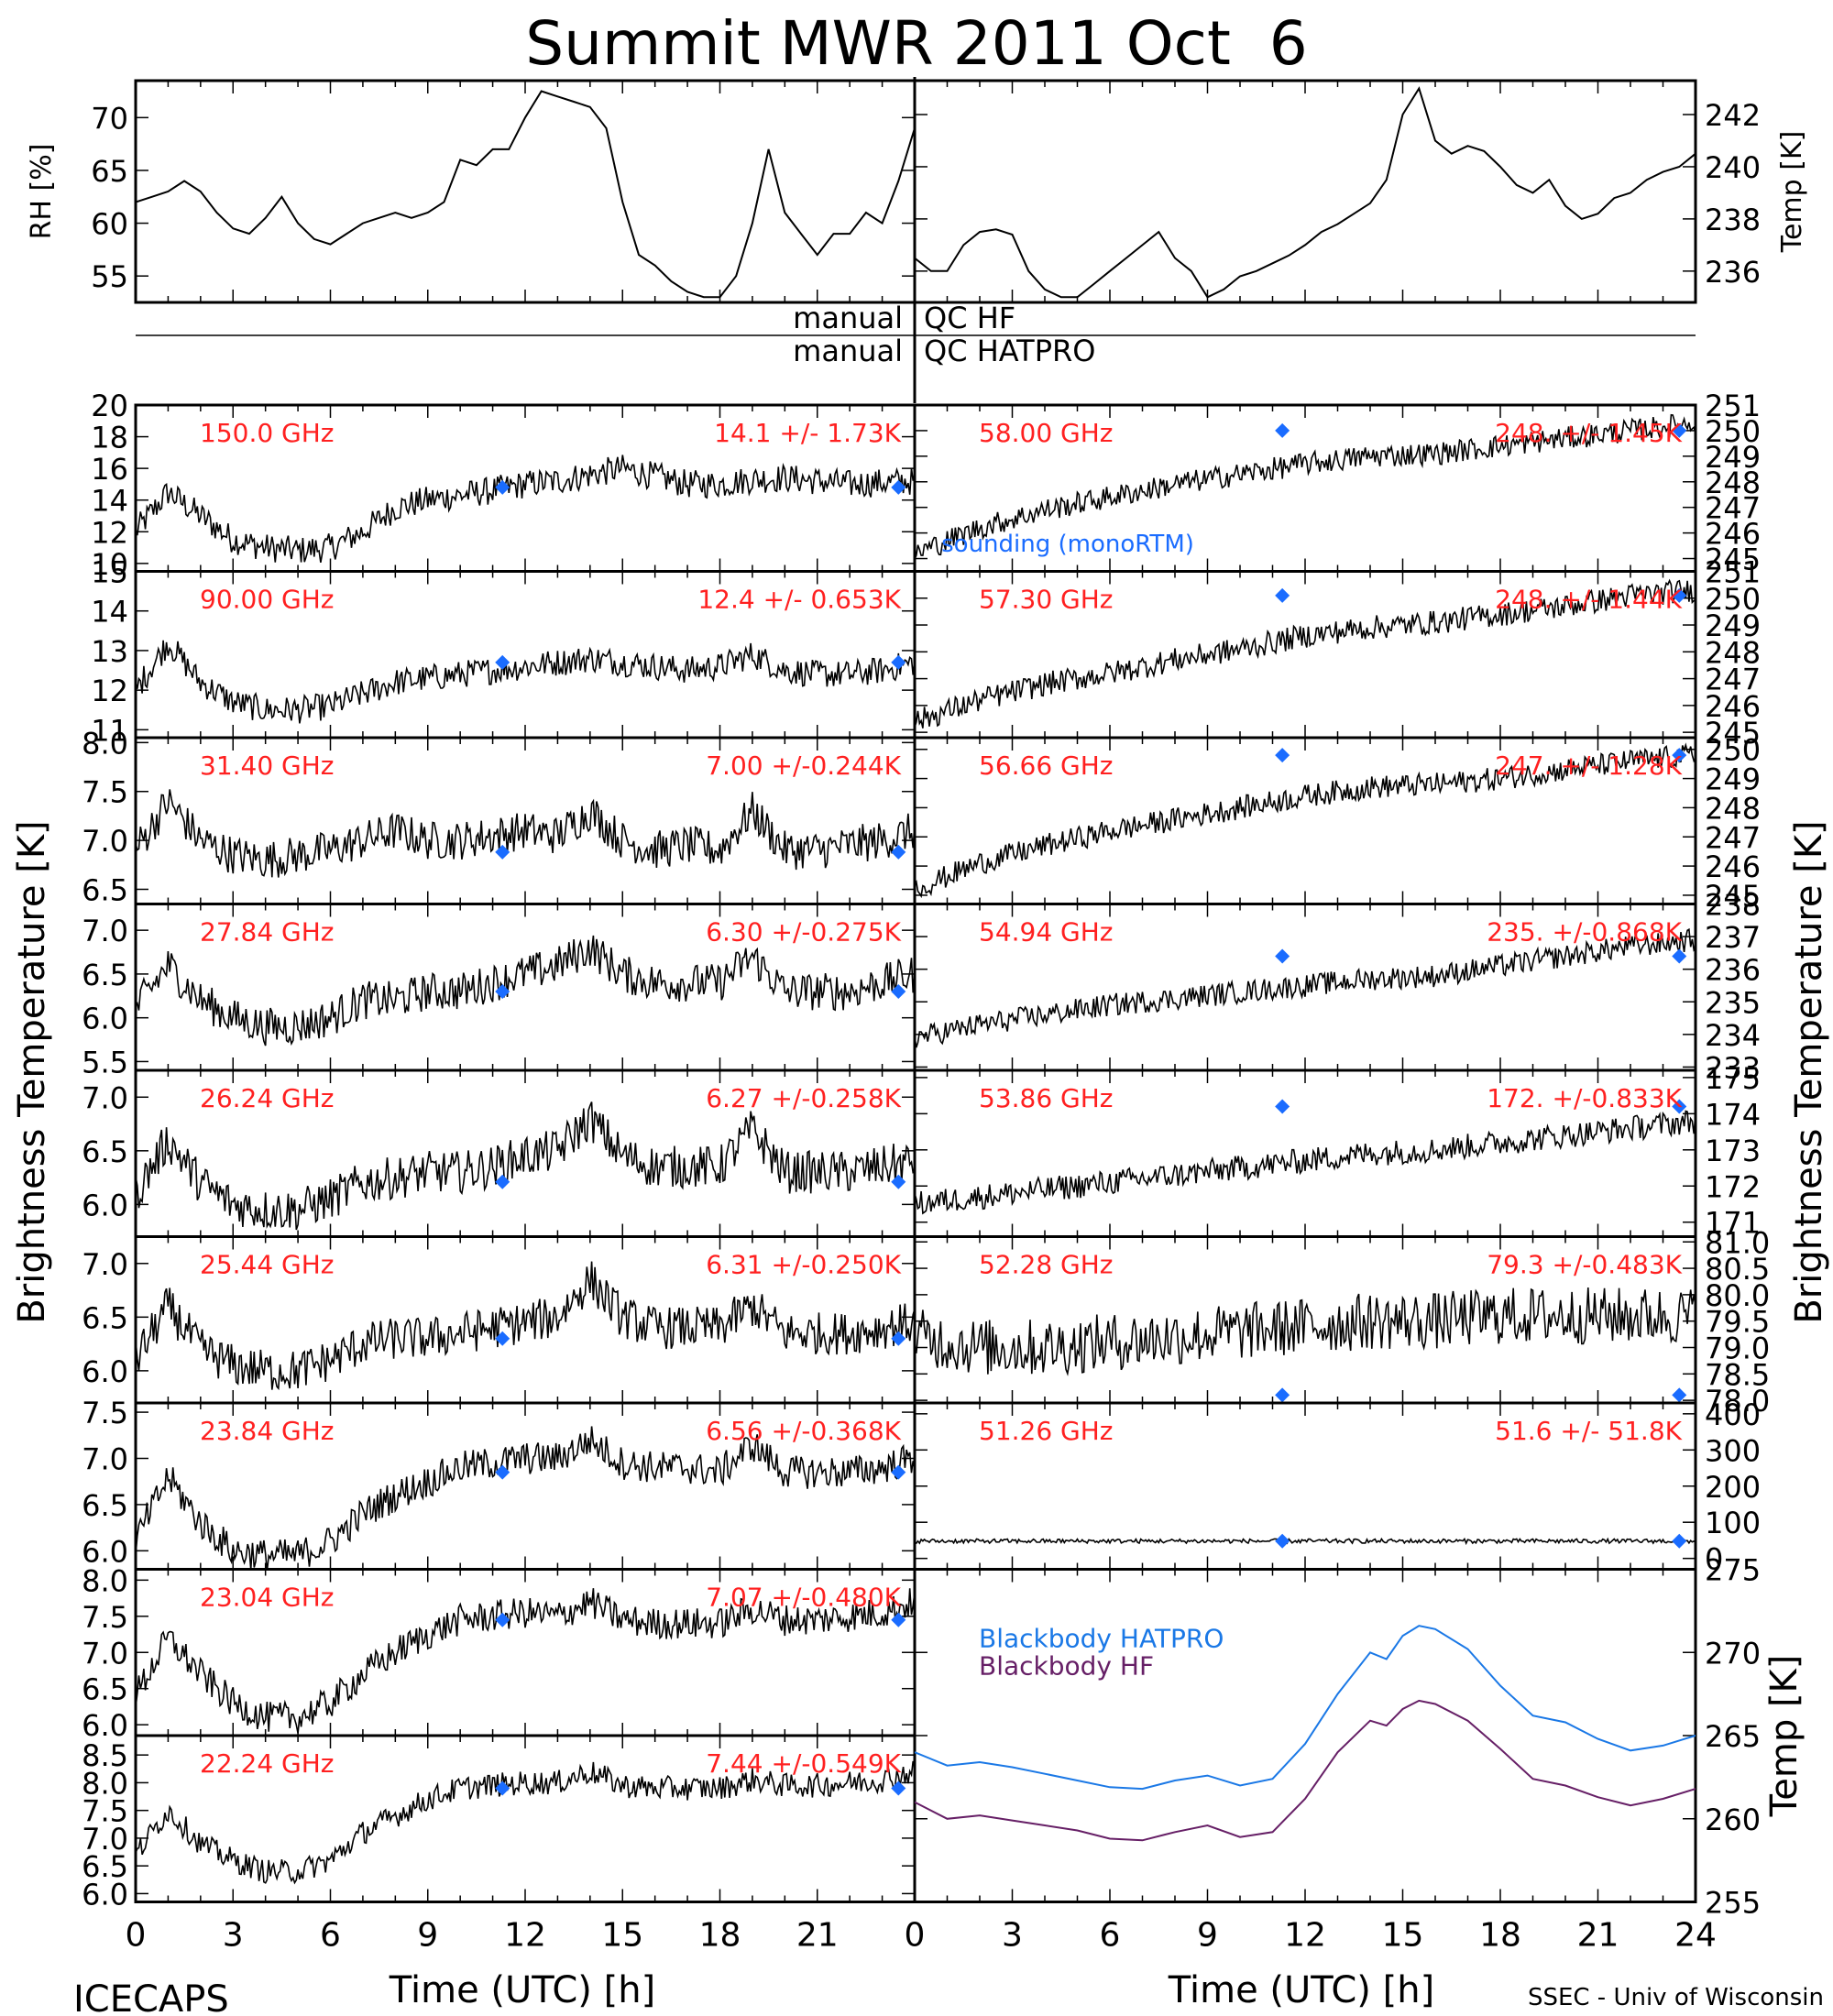  What do you see at coordinates (1733, 115) in the screenshot?
I see `y-tick-label: 242` at bounding box center [1733, 115].